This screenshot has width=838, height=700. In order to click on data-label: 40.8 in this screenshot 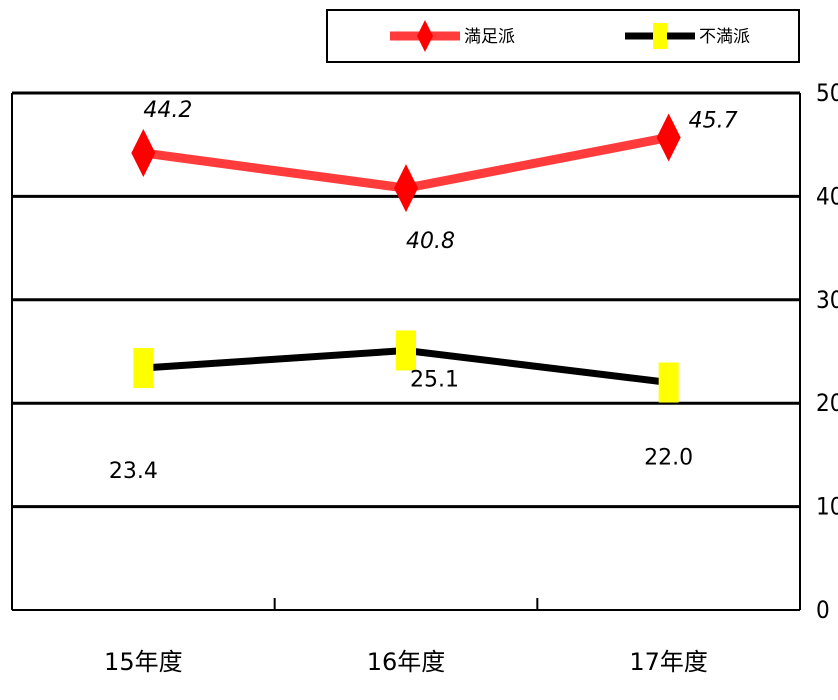, I will do `click(430, 241)`.